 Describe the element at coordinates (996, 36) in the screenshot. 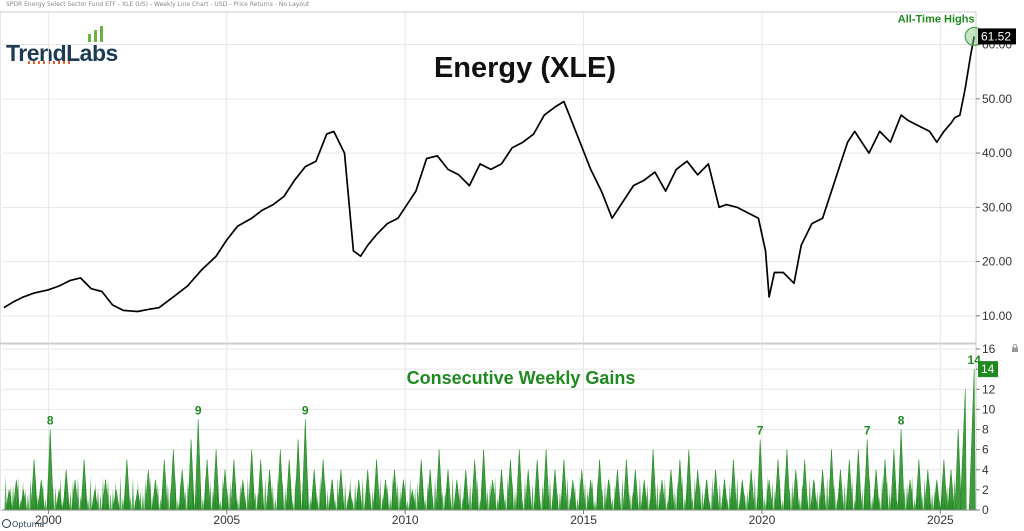

I see `price-last-value-label: 61.52` at that location.